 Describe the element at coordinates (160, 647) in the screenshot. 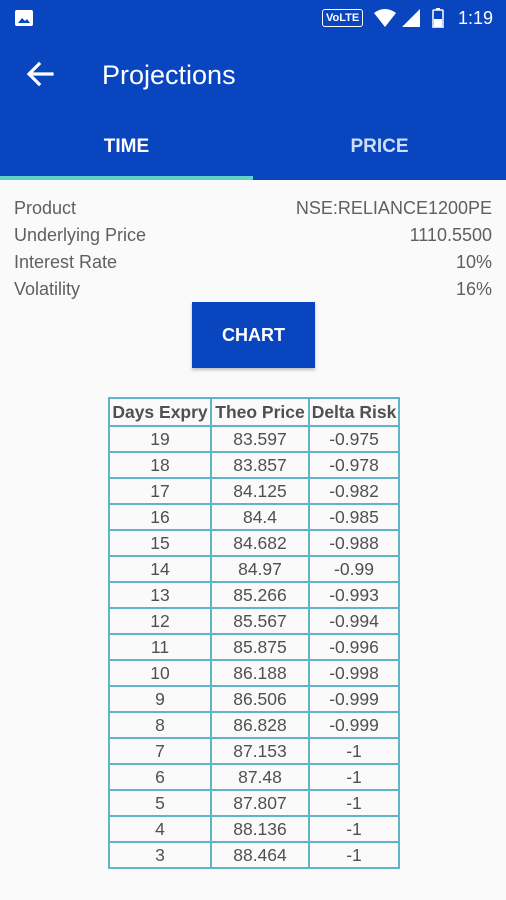

I see `days-expiry-cell: 11` at that location.